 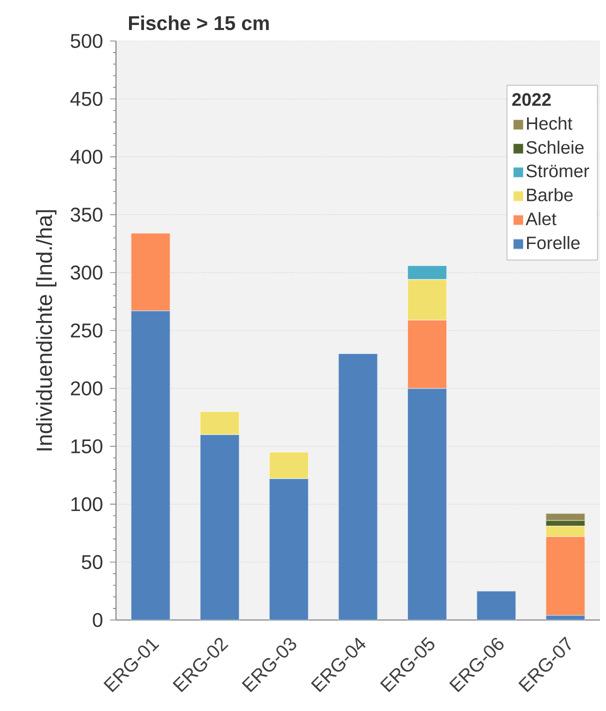 I want to click on legend-title: 2022, so click(x=531, y=99).